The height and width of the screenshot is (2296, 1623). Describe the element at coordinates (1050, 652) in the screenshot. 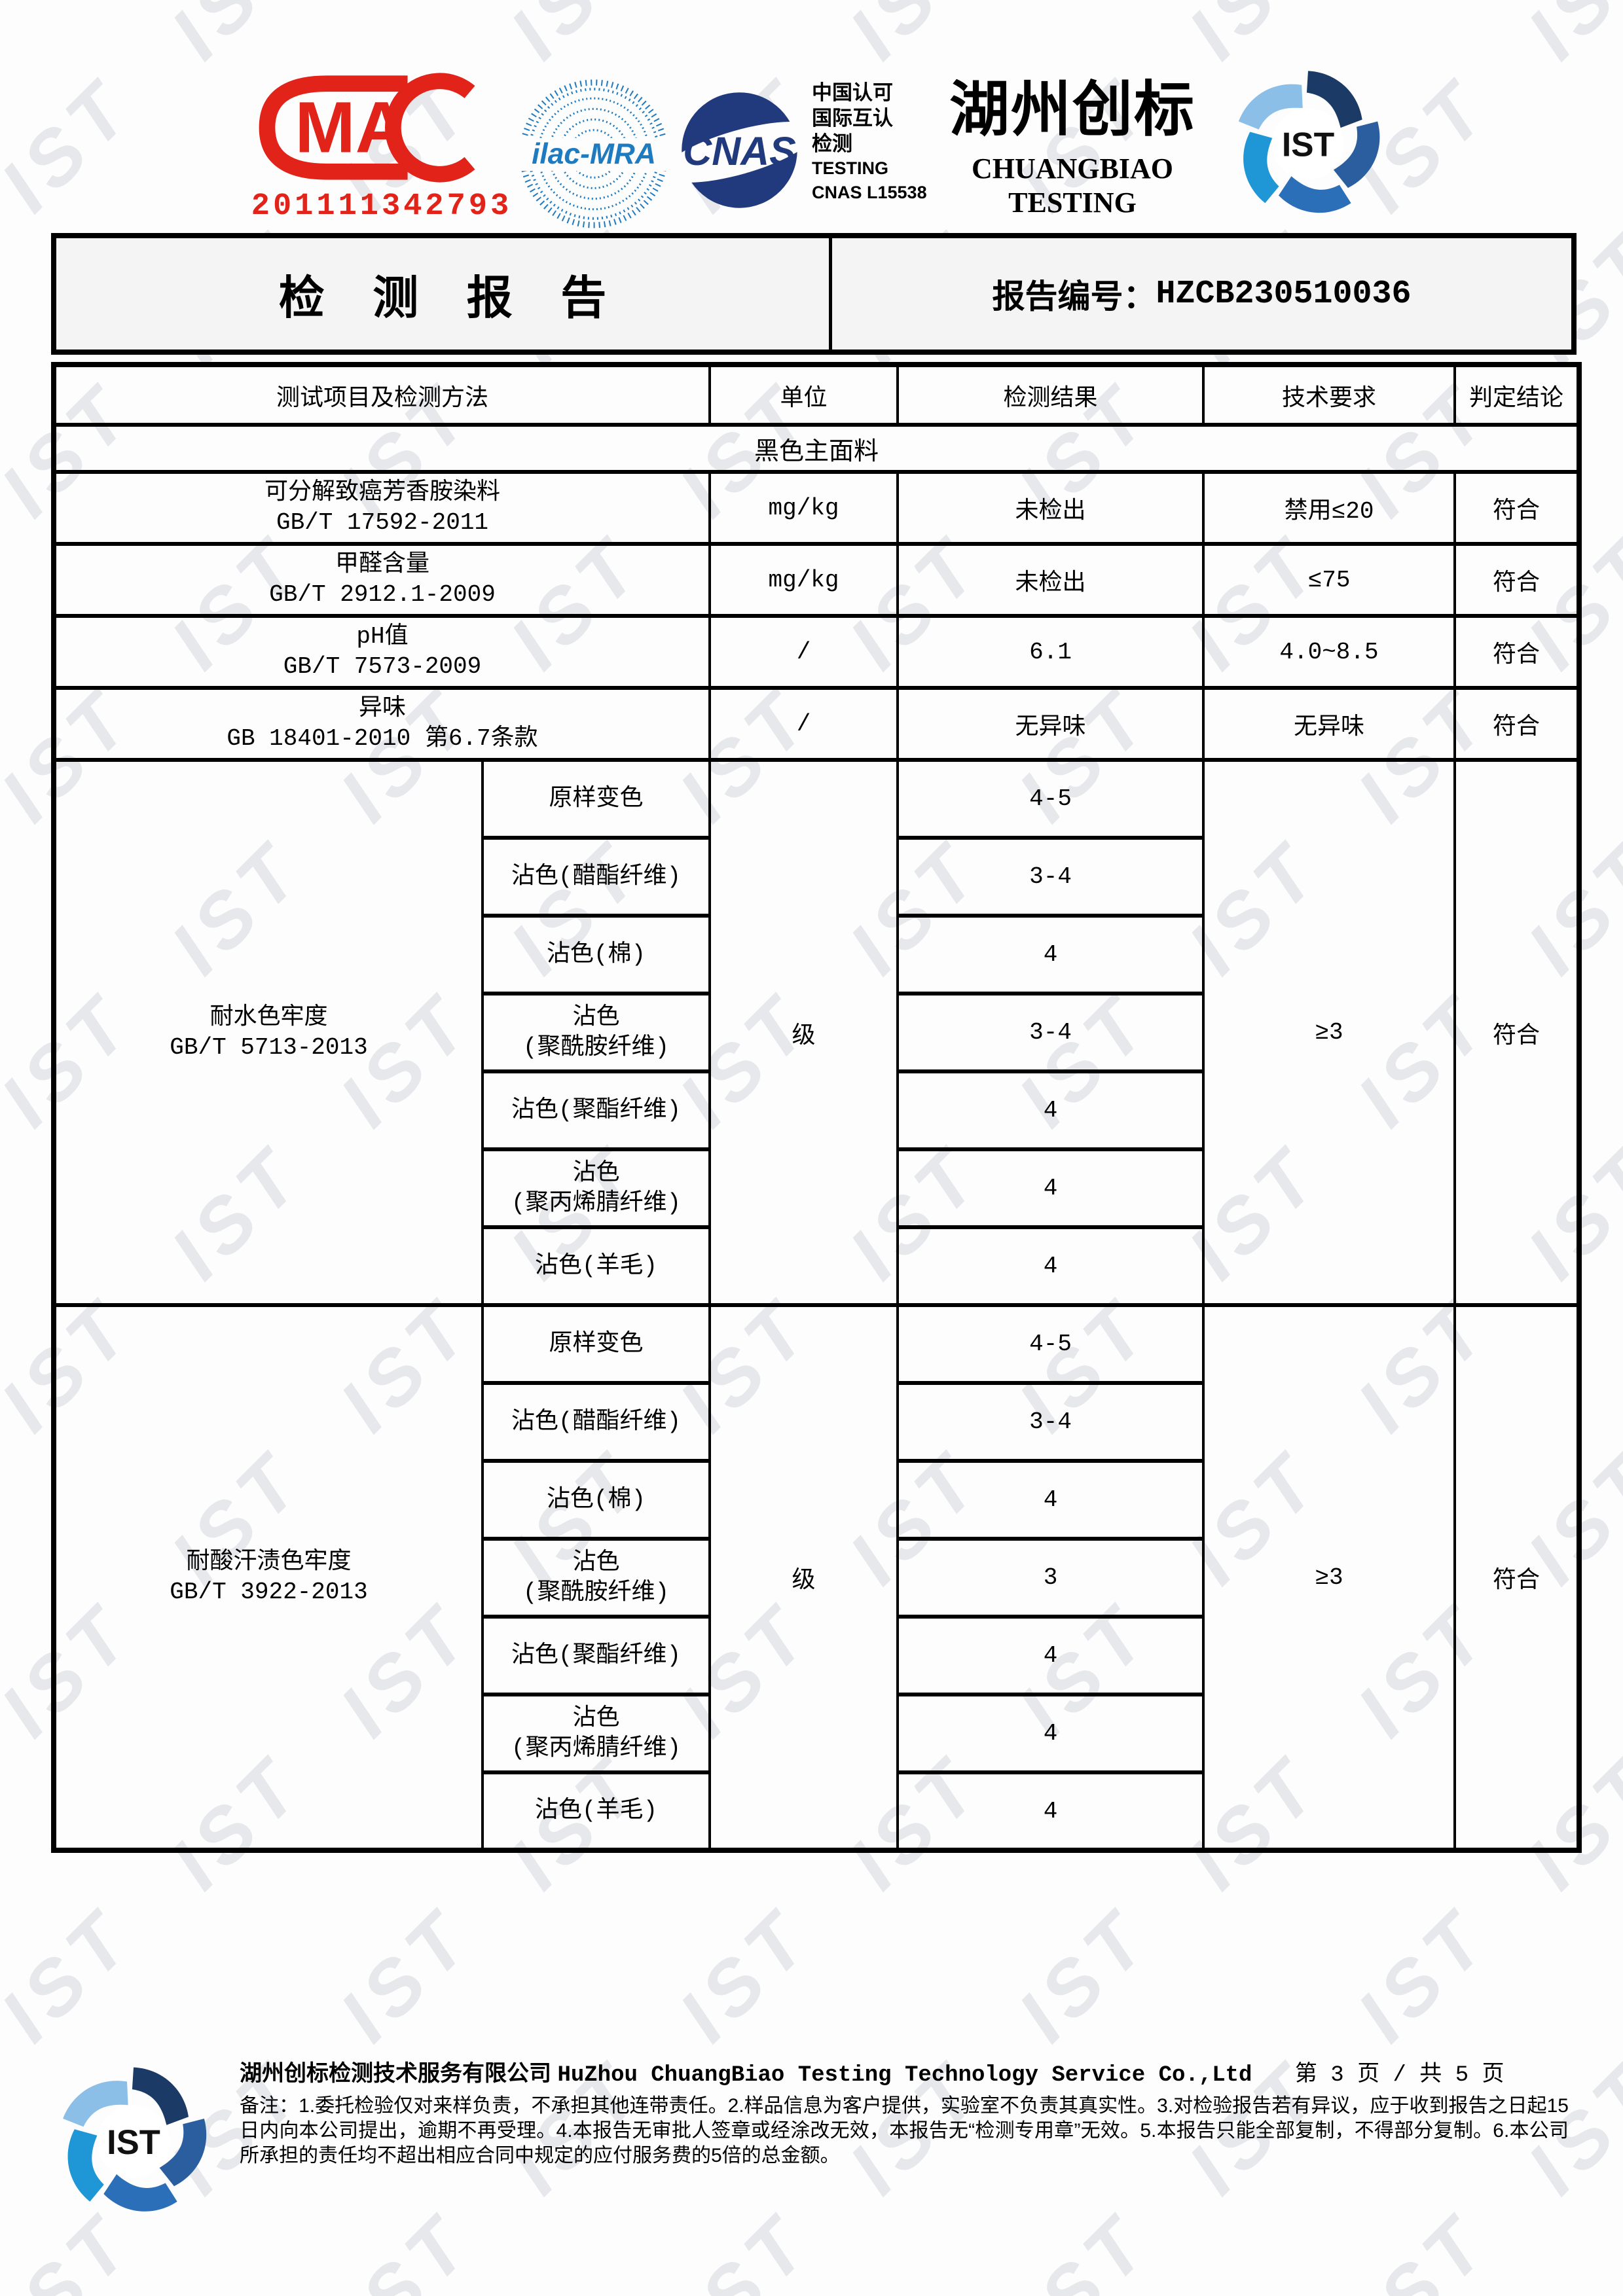

I see `result-cell: 6.1` at that location.